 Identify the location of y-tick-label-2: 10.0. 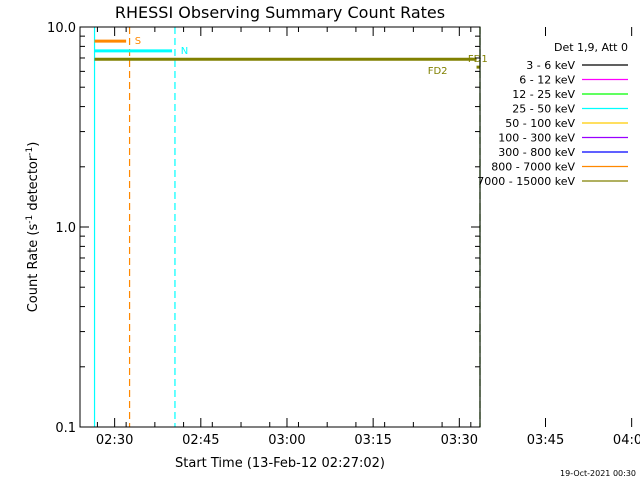
(61, 28).